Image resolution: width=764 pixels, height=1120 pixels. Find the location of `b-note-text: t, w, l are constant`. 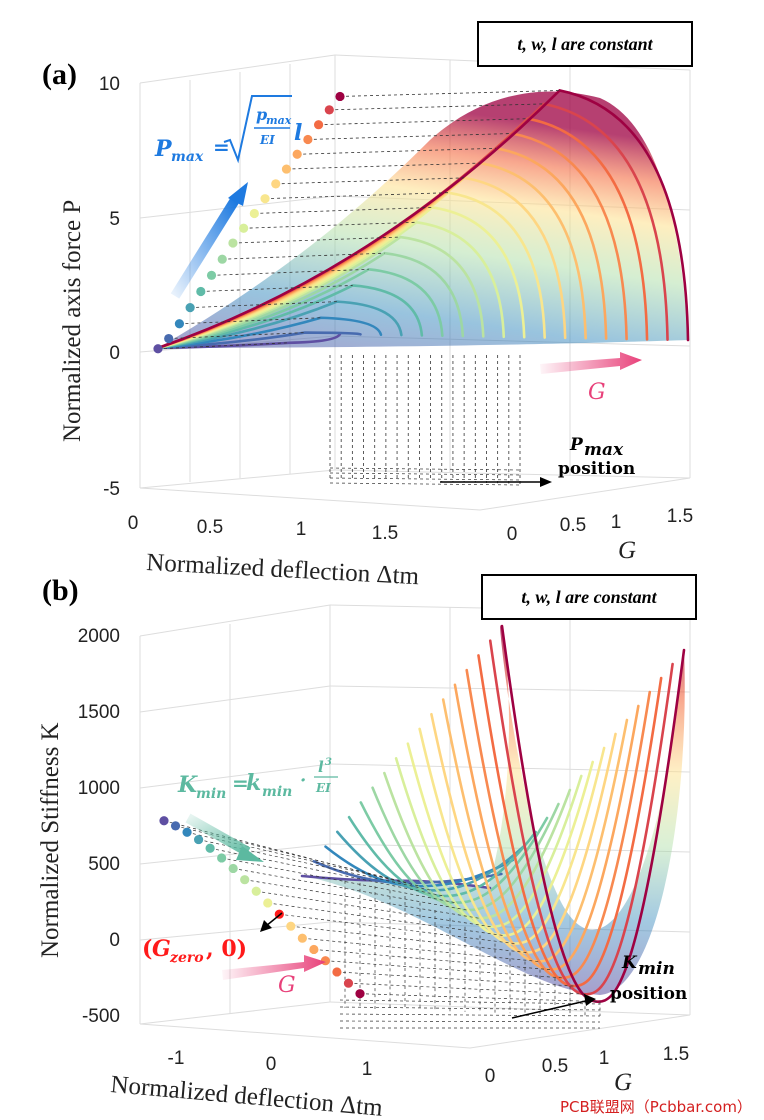

b-note-text: t, w, l are constant is located at coordinates (589, 597).